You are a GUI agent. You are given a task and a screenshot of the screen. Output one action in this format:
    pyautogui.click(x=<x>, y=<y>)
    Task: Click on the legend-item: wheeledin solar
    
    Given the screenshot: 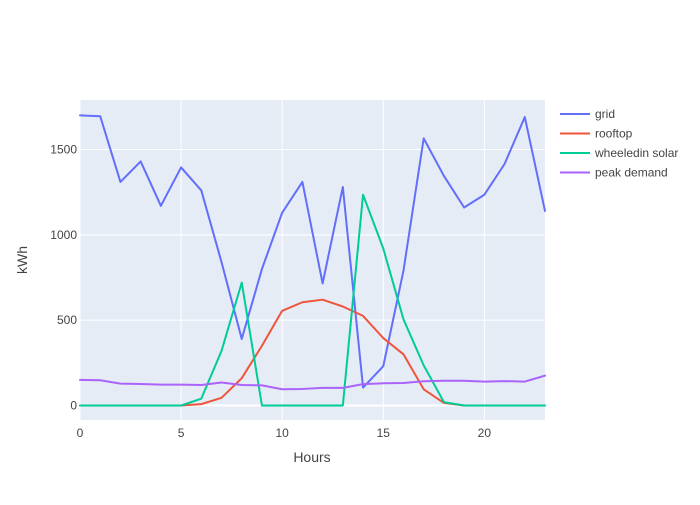 What is the action you would take?
    pyautogui.click(x=619, y=153)
    